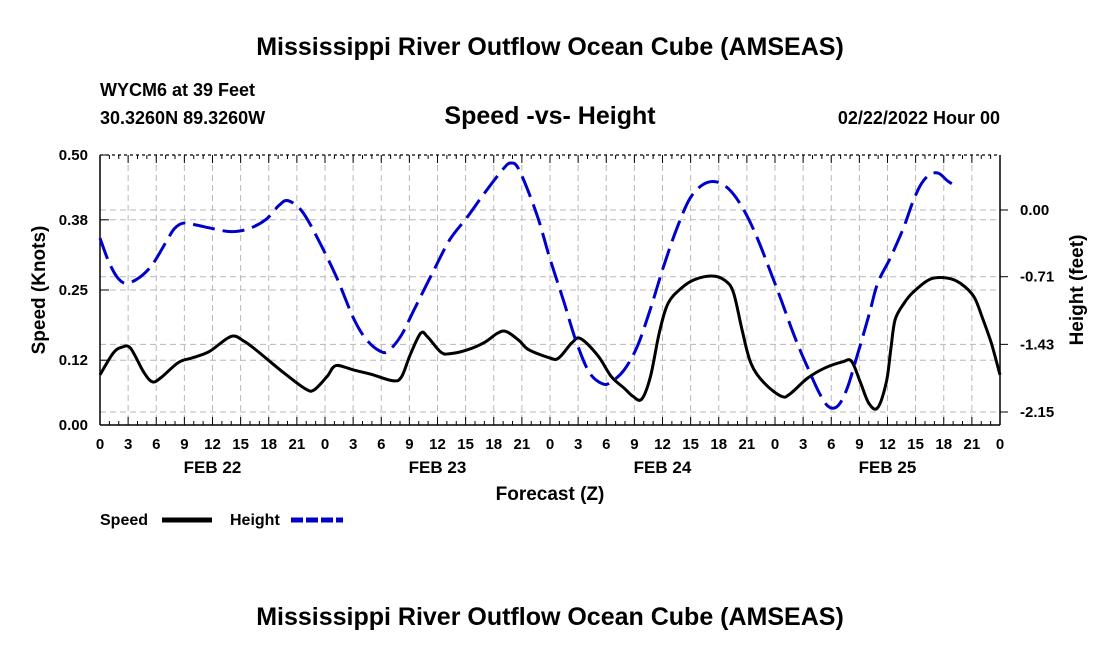 The width and height of the screenshot is (1100, 650). What do you see at coordinates (550, 494) in the screenshot?
I see `x-axis-title: Forecast (Z)` at bounding box center [550, 494].